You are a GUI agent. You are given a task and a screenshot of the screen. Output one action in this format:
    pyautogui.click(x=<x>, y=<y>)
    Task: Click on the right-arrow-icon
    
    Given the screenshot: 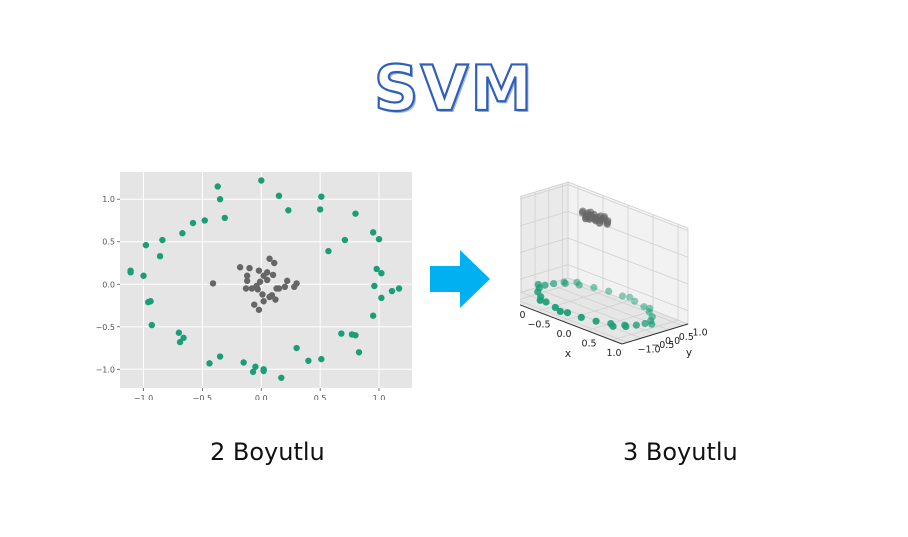 What is the action you would take?
    pyautogui.click(x=460, y=279)
    